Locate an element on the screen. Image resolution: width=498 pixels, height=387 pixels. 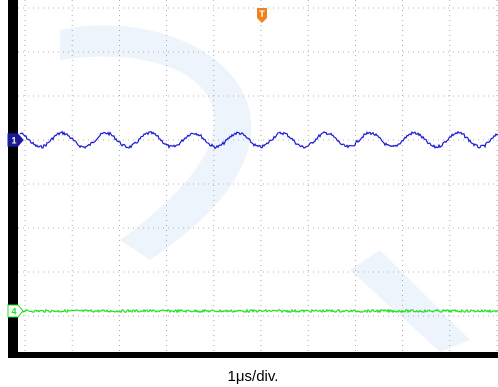
trigger-label: T is located at coordinates (262, 14).